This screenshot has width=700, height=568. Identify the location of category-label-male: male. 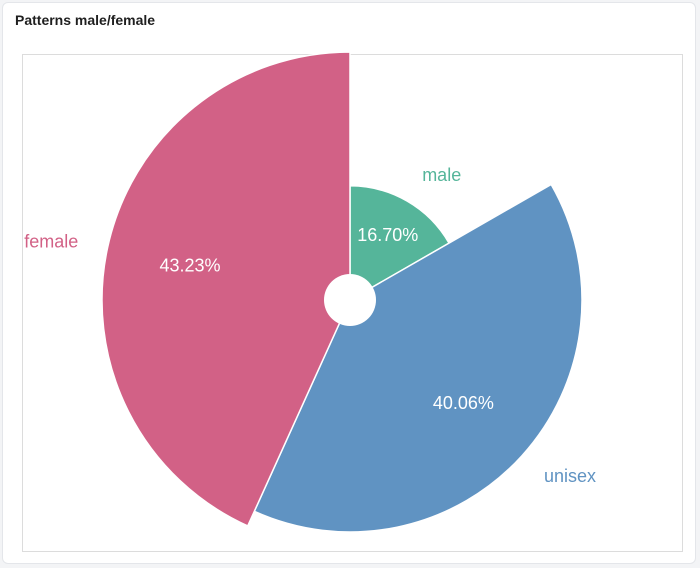
(441, 175).